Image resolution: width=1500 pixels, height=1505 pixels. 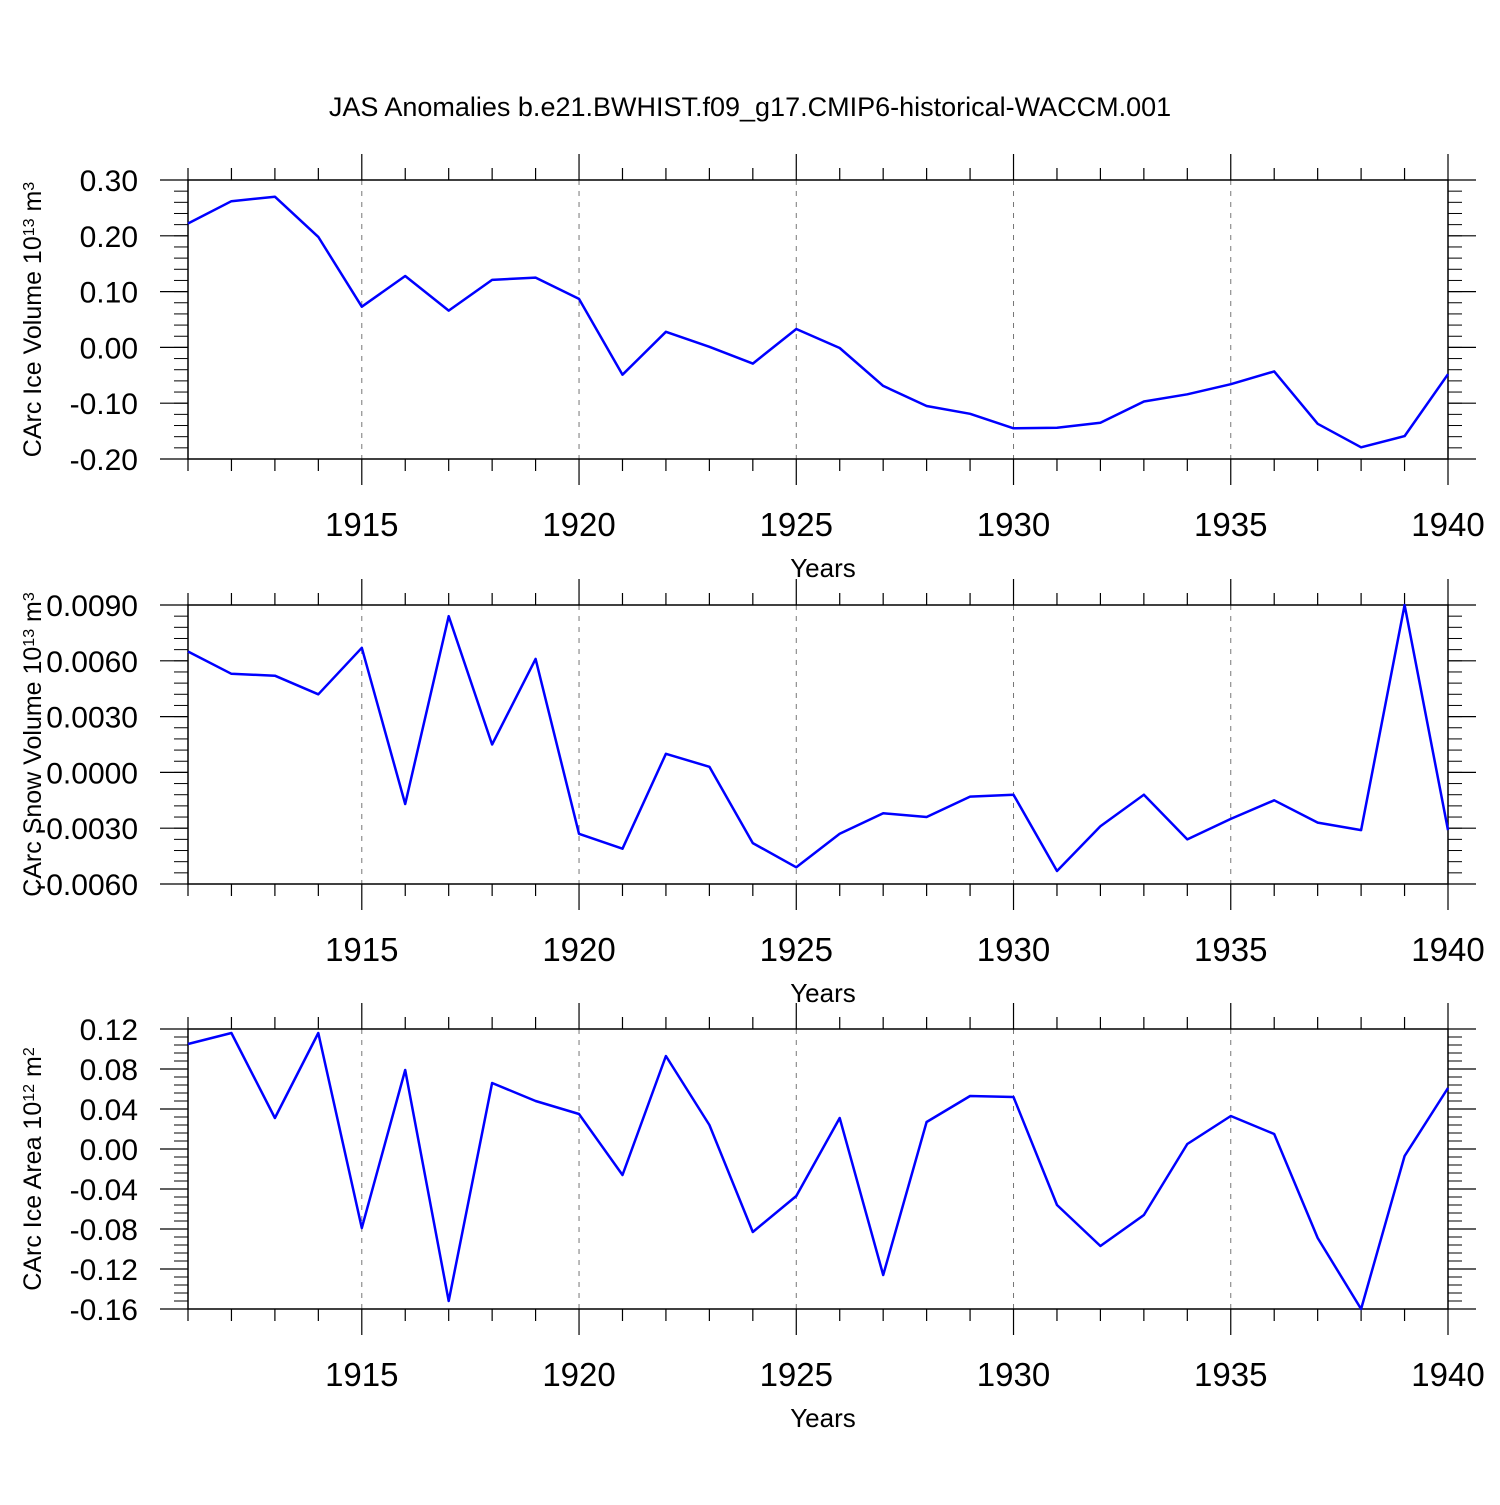 I want to click on y-axis-label: CArc Snow Volume 1013 m3, so click(x=33, y=744).